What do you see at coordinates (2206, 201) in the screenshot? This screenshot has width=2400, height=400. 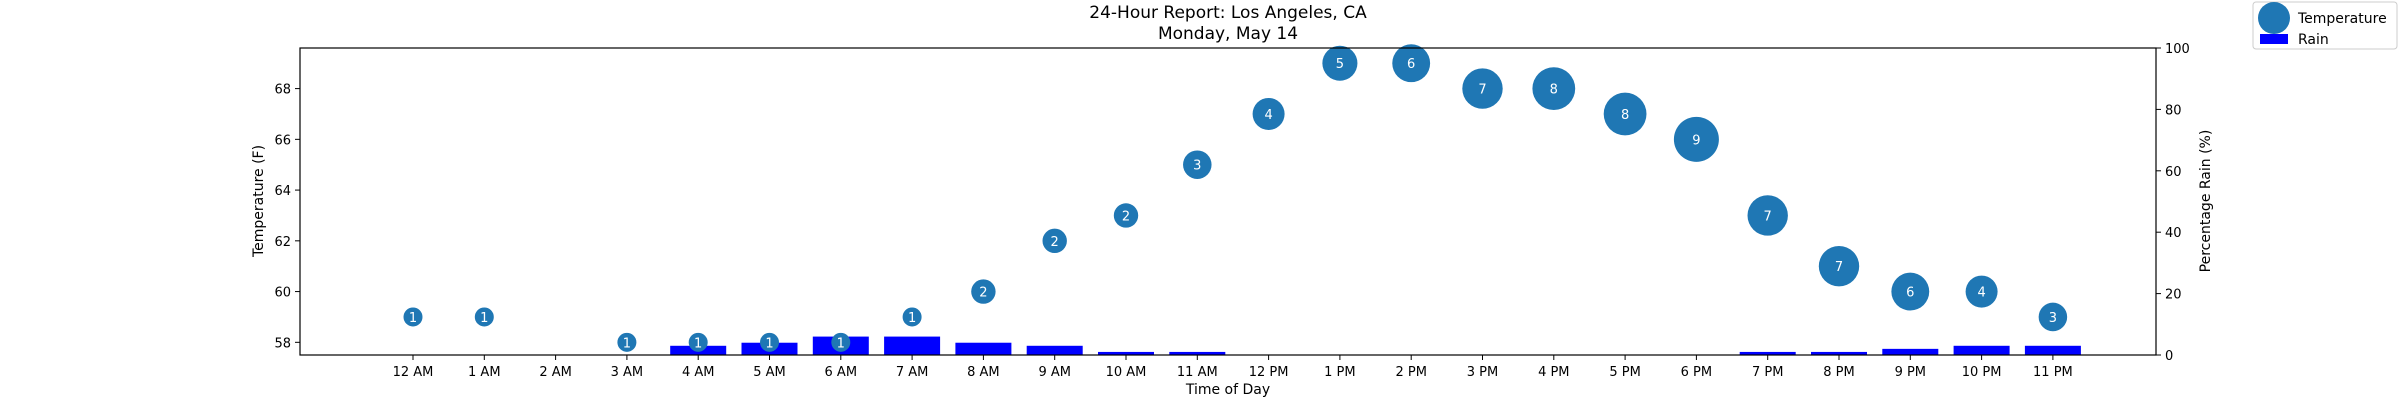 I see `y-axis-right-label: Percentage Rain (%)` at bounding box center [2206, 201].